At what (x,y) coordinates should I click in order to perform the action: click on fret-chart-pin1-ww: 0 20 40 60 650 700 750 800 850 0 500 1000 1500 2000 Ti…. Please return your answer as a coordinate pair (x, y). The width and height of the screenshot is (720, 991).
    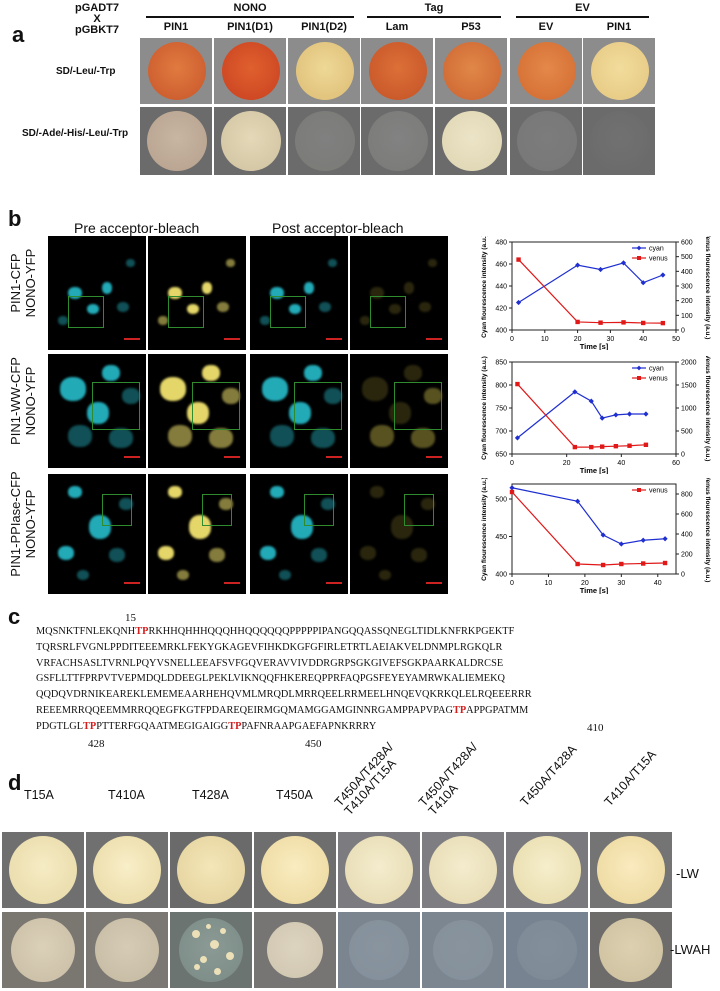
    Looking at the image, I should click on (591, 415).